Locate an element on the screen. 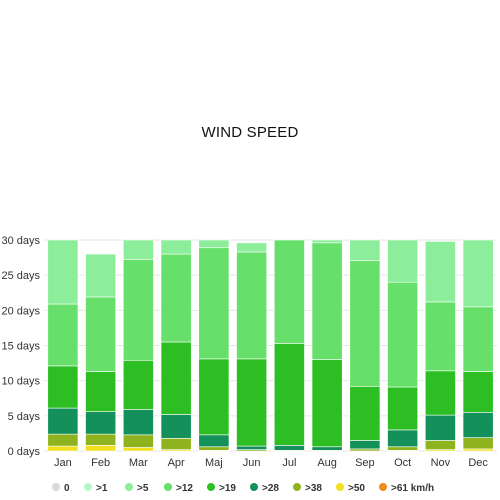 Image resolution: width=500 pixels, height=500 pixels. legend-item: >50 is located at coordinates (350, 488).